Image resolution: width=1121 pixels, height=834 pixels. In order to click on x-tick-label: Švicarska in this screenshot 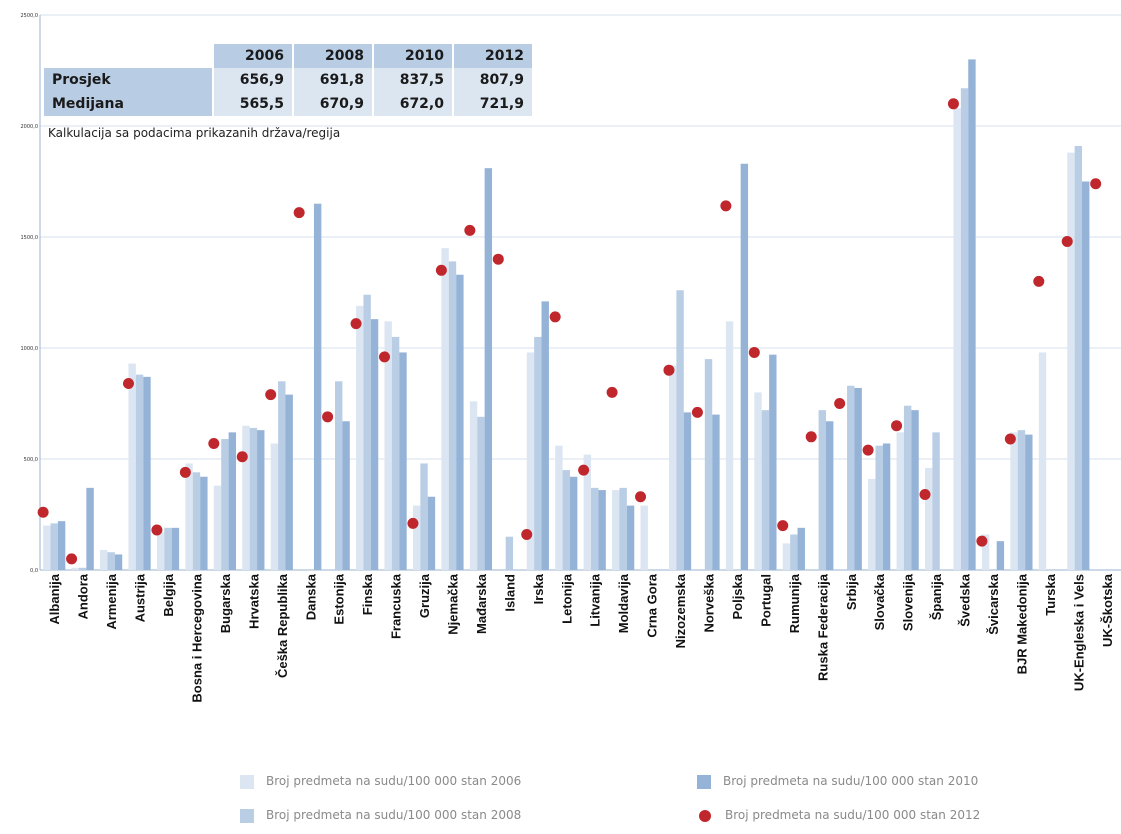, I will do `click(993, 603)`.